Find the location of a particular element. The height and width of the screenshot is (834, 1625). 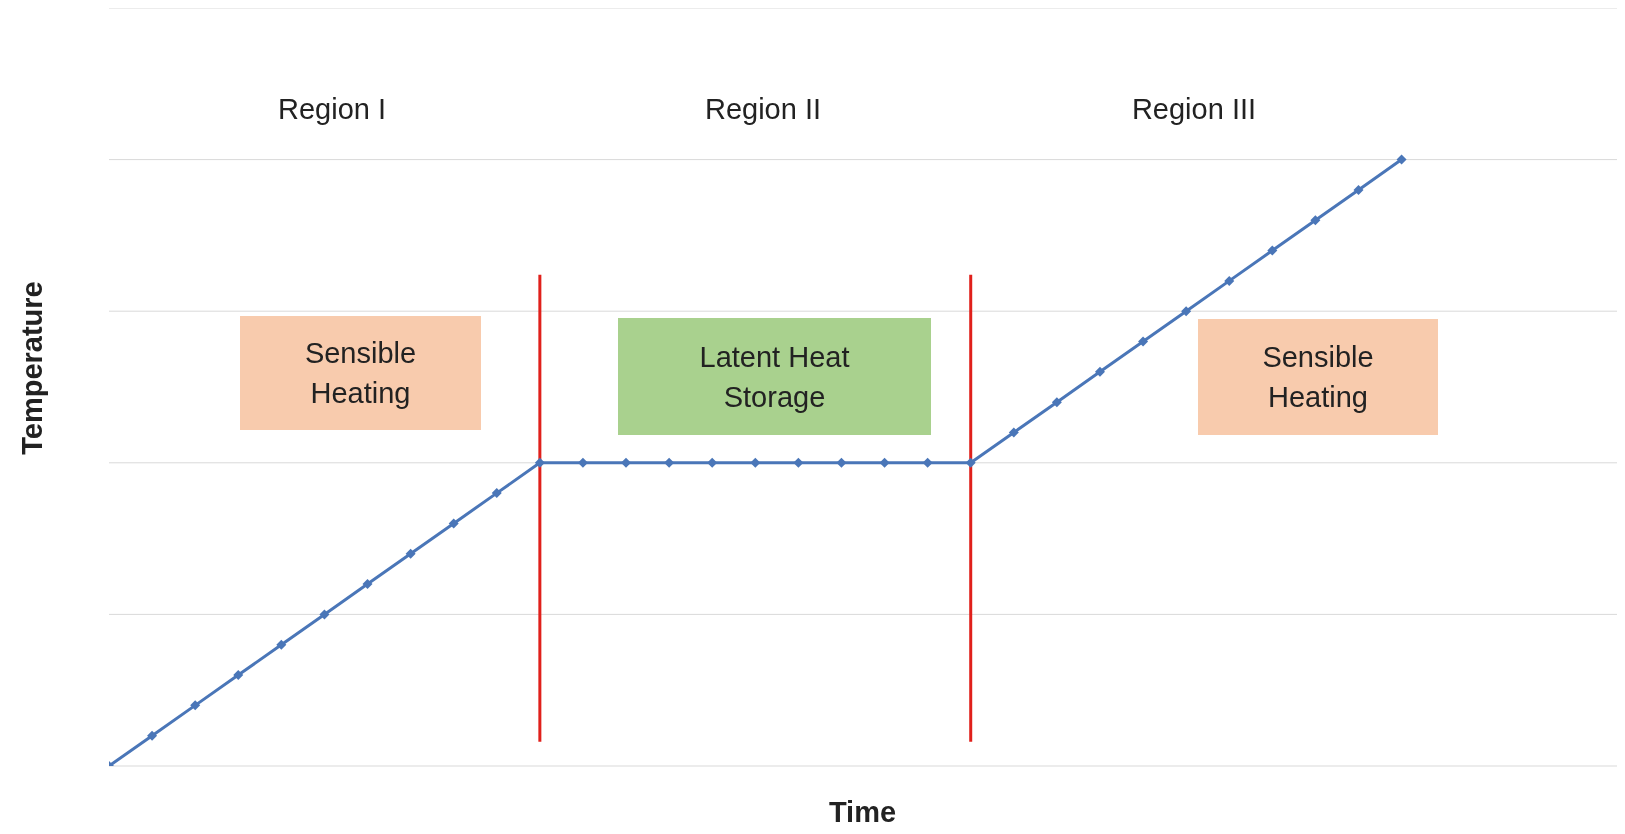

y-axis-title: Temperature is located at coordinates (32, 368).